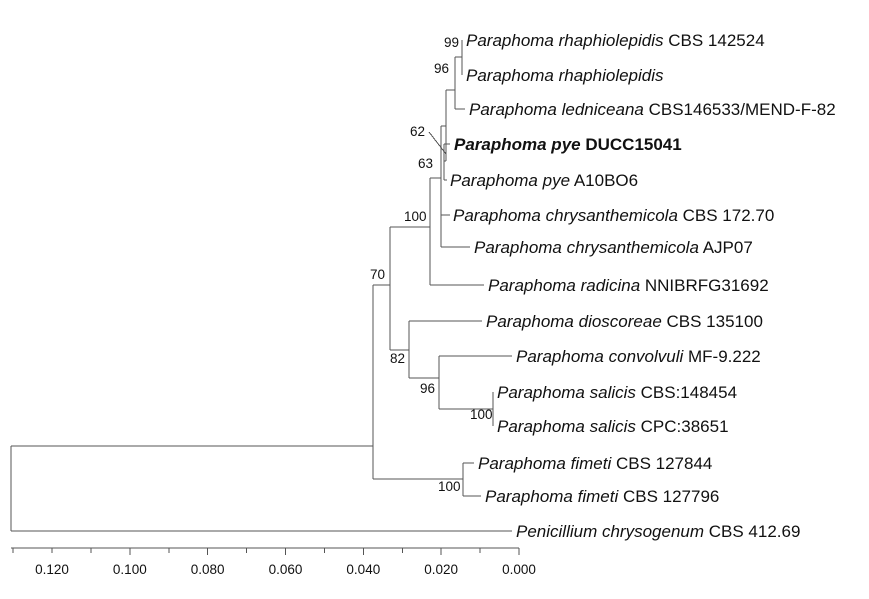 The height and width of the screenshot is (599, 869). What do you see at coordinates (363, 569) in the screenshot?
I see `axis-tick-label: 0.040` at bounding box center [363, 569].